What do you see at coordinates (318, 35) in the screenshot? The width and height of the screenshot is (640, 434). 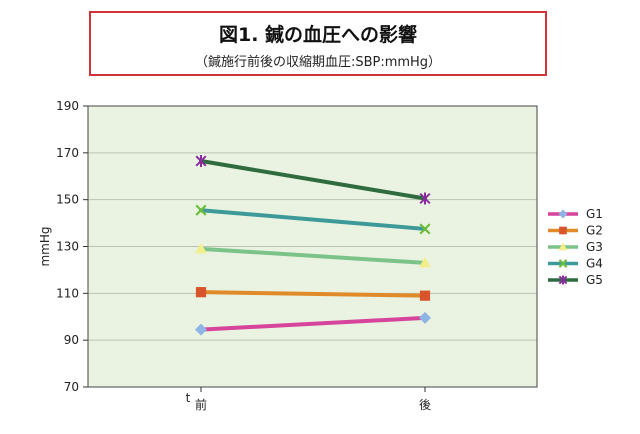 I see `chart-title: 図1. 鍼の血圧への影響` at bounding box center [318, 35].